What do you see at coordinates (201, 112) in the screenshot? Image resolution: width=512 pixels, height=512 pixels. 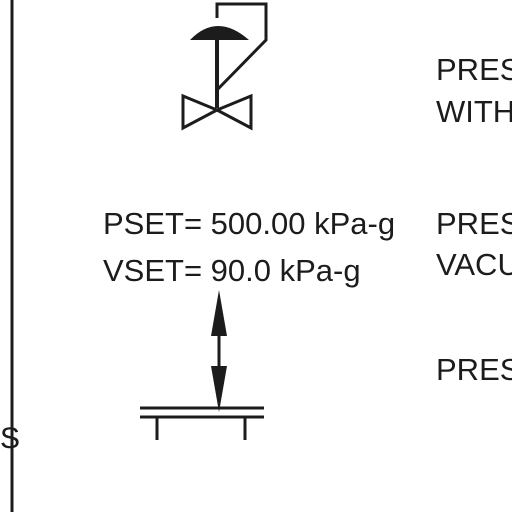 I see `valve-body-left` at bounding box center [201, 112].